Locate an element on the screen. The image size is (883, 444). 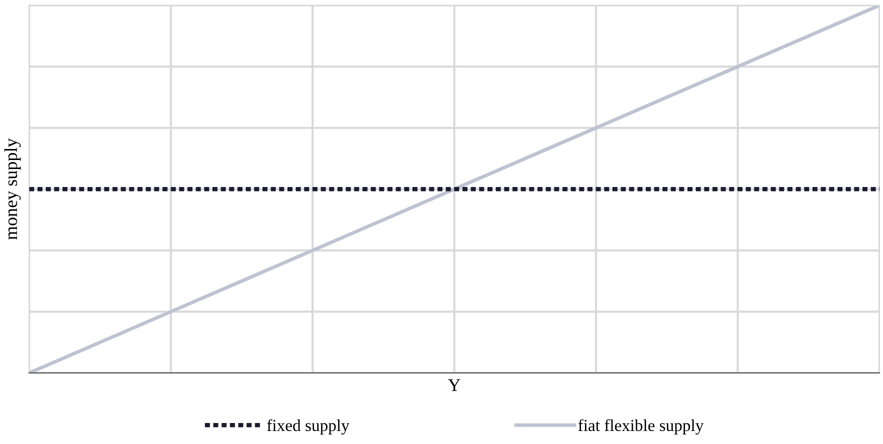
legend-label: fiat flexible supply is located at coordinates (641, 427).